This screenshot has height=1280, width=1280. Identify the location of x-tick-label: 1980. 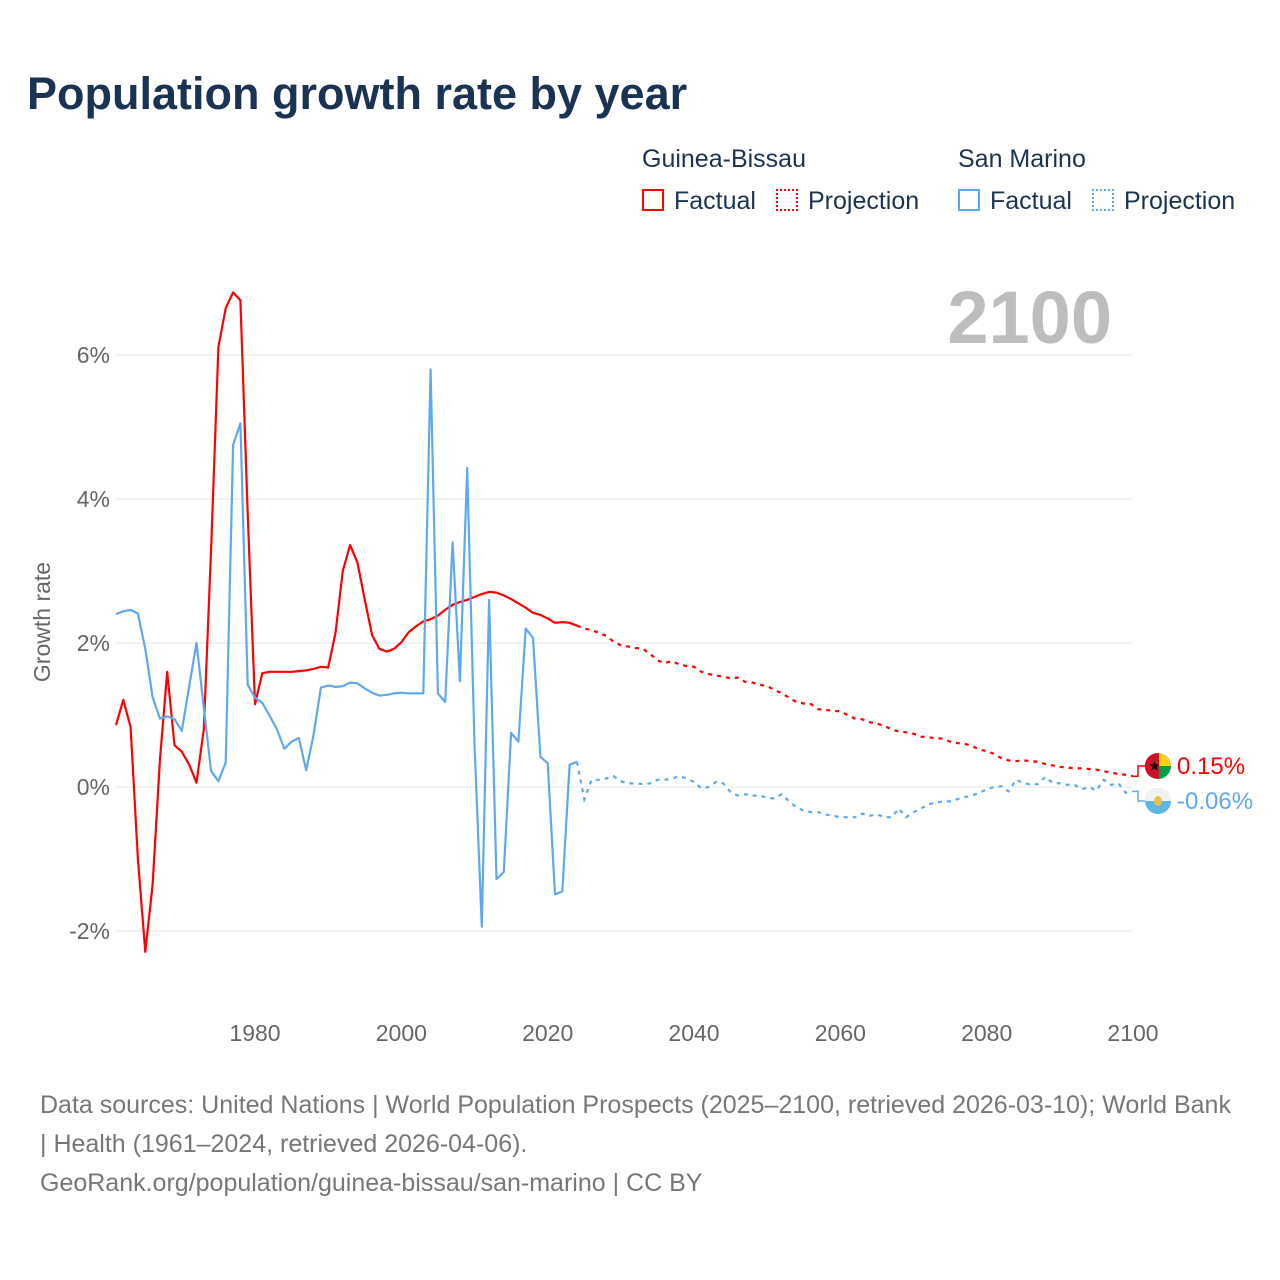
(254, 1033).